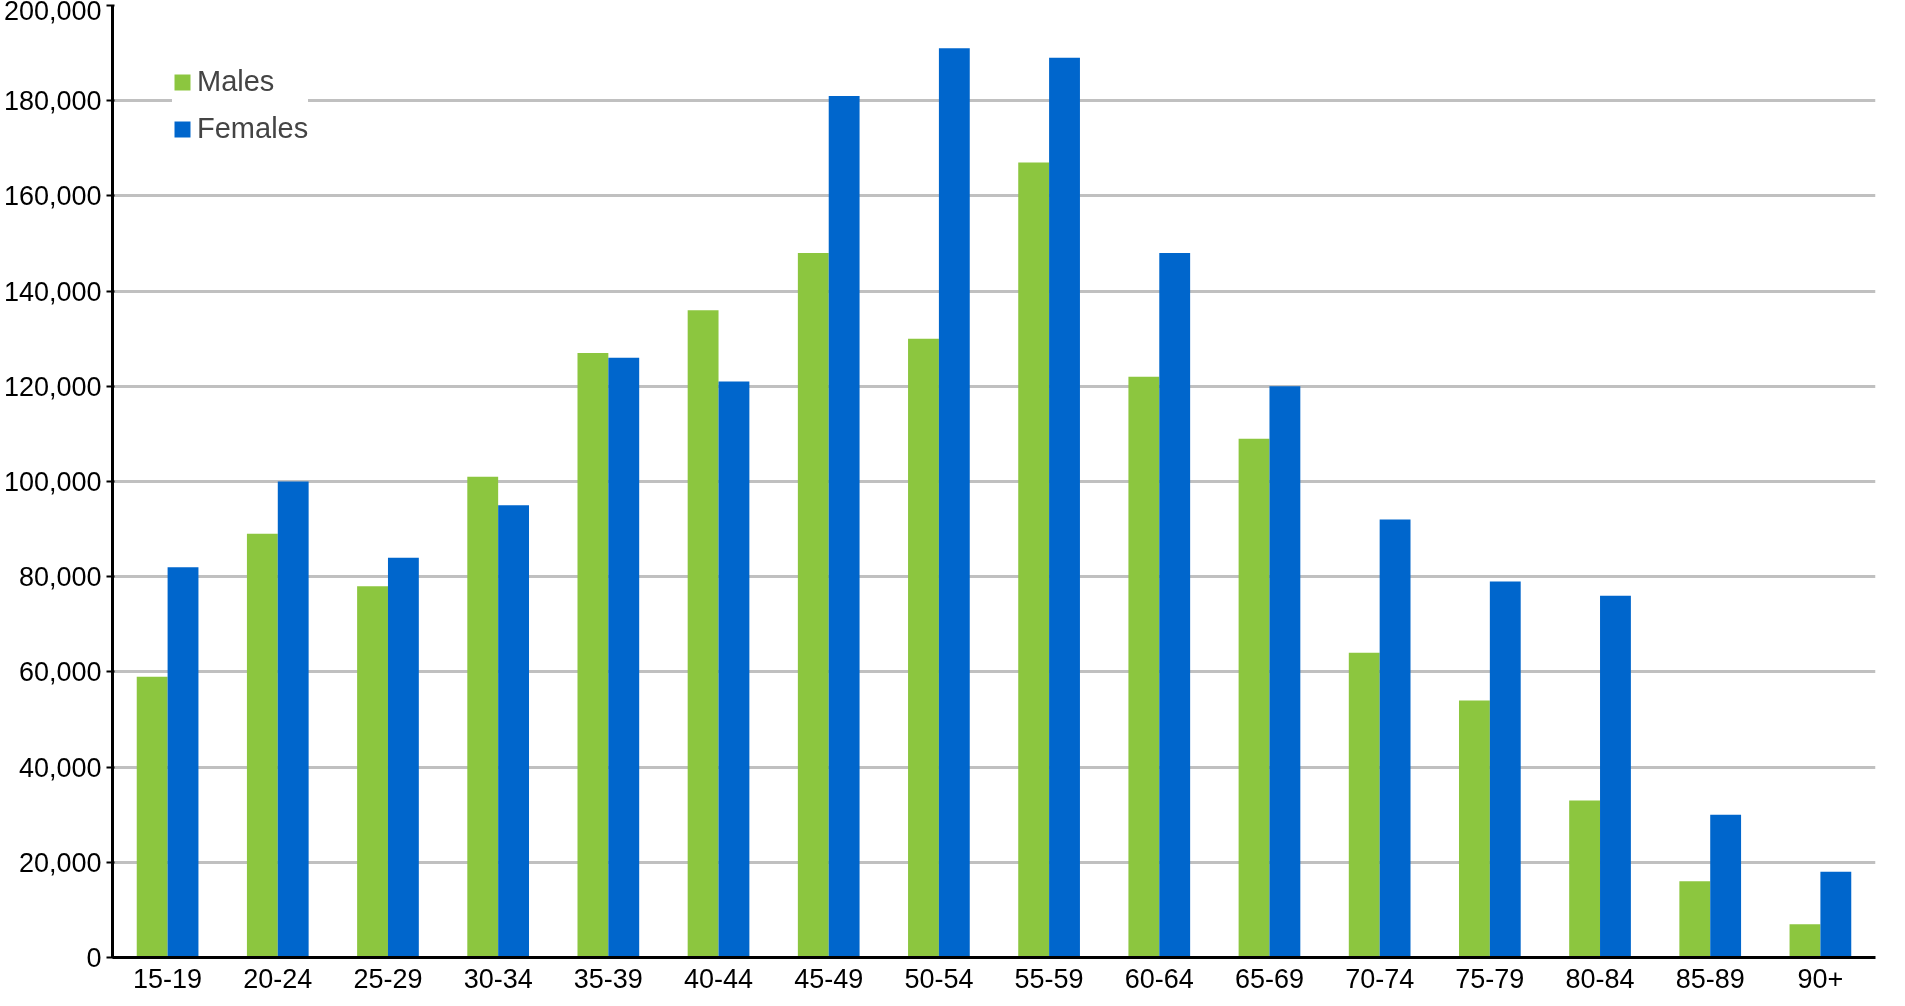 The width and height of the screenshot is (1905, 1006). Describe the element at coordinates (388, 978) in the screenshot. I see `x-tick-label: 25-29` at that location.